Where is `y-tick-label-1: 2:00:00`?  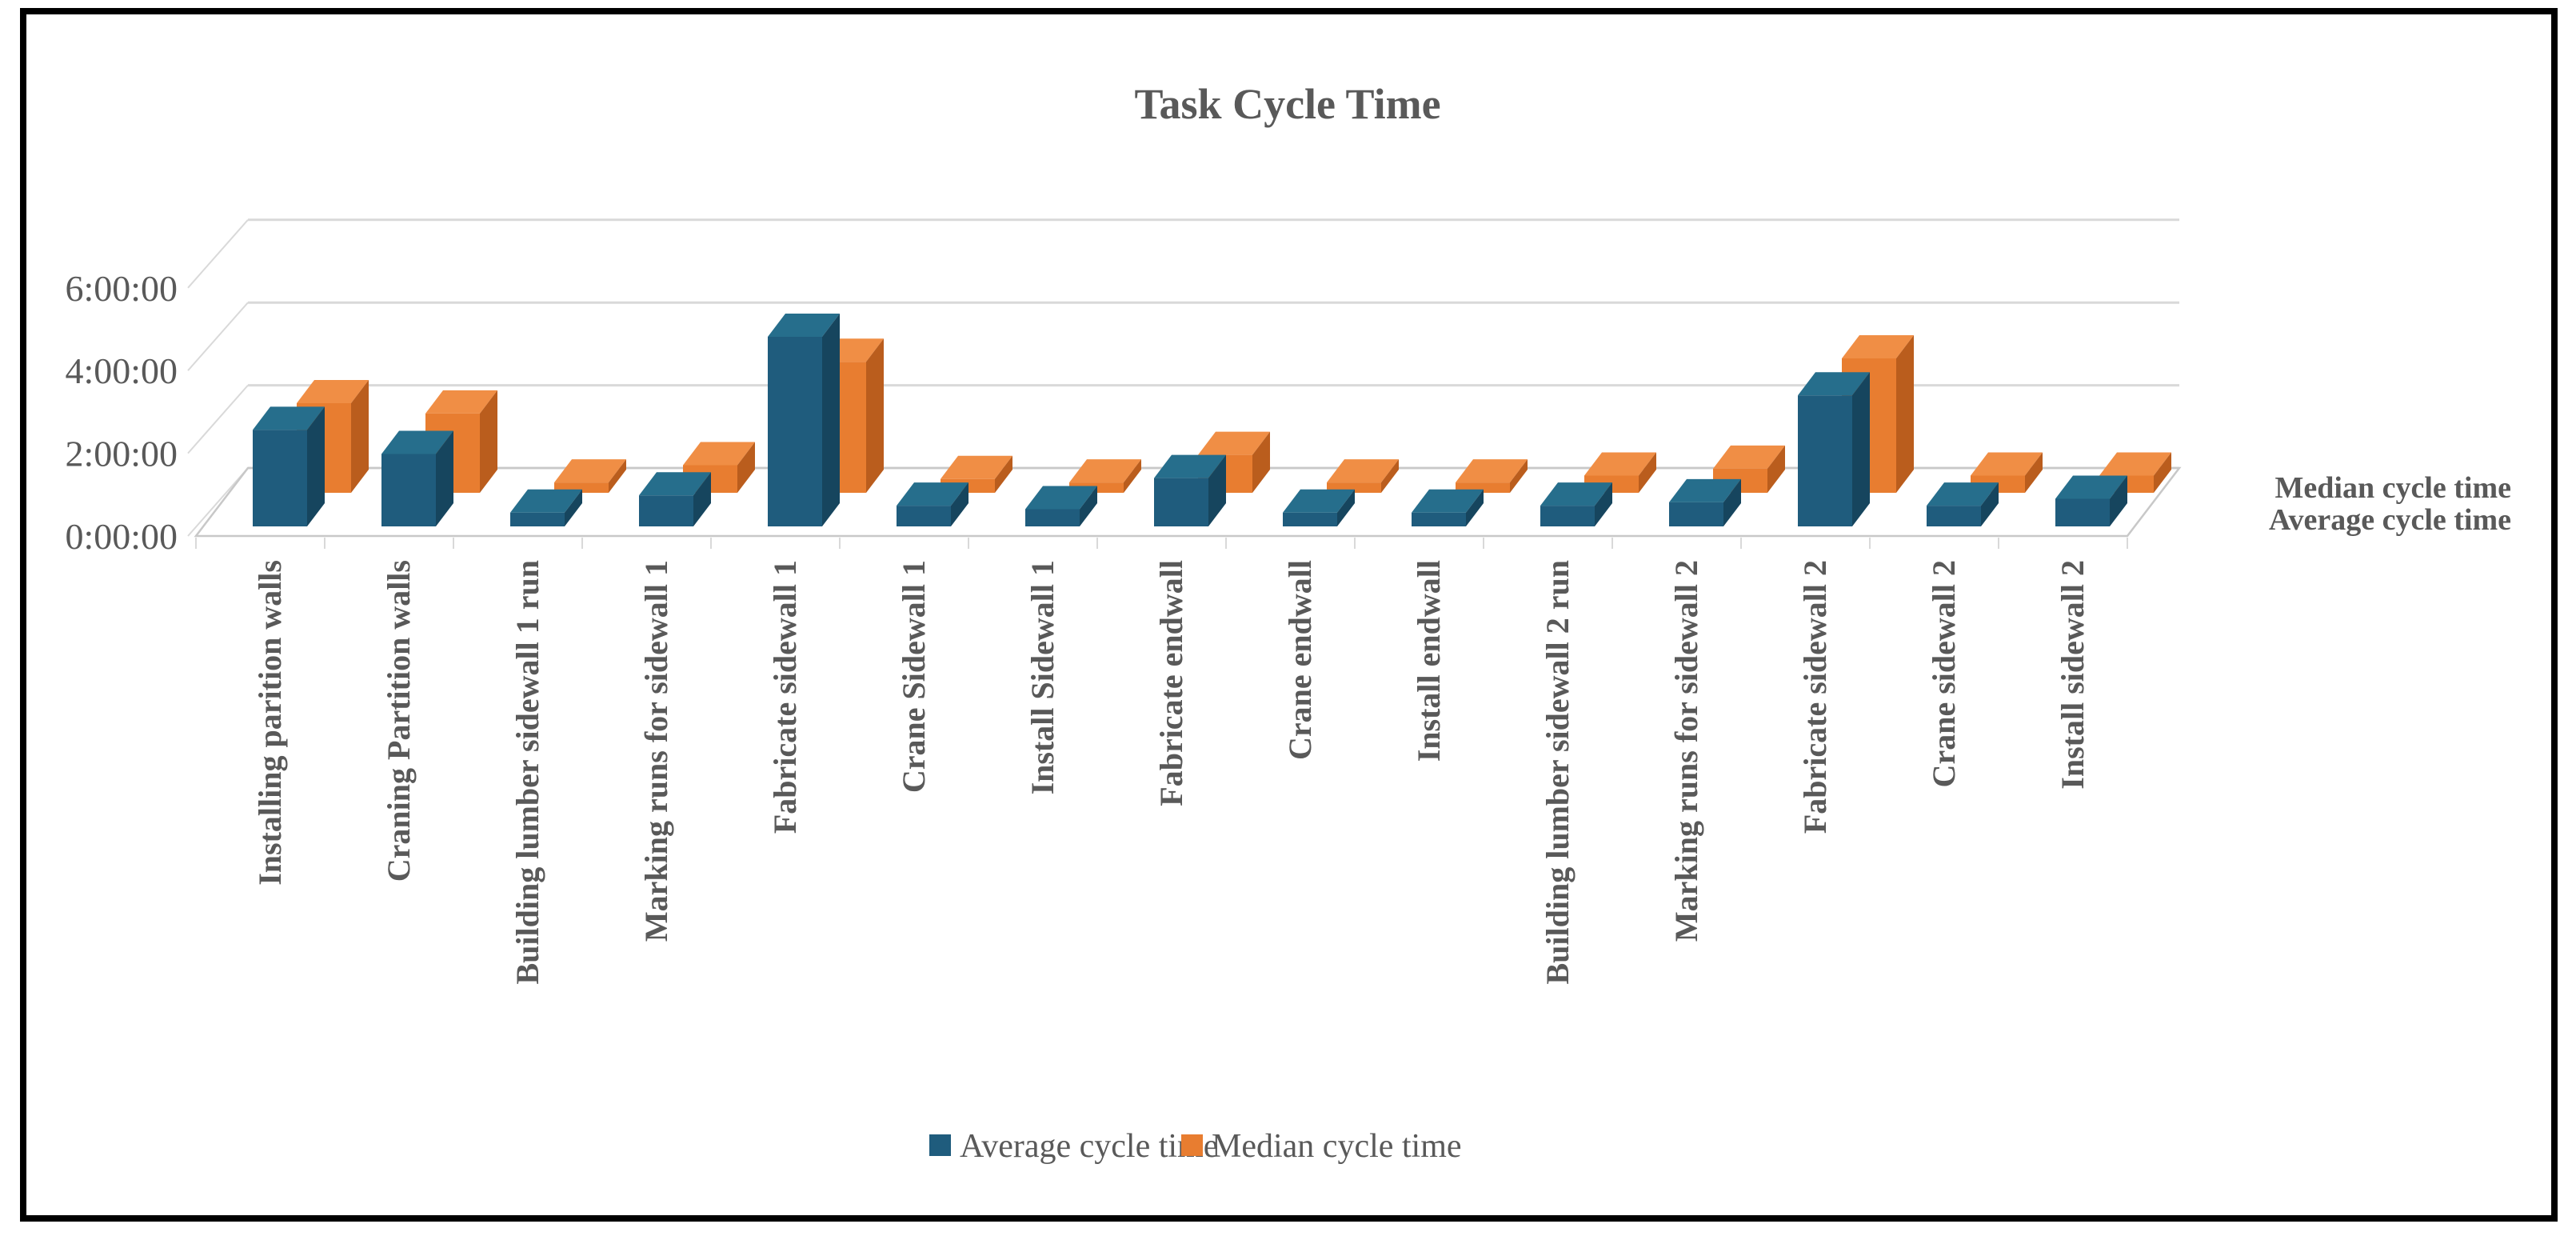 y-tick-label-1: 2:00:00 is located at coordinates (122, 454).